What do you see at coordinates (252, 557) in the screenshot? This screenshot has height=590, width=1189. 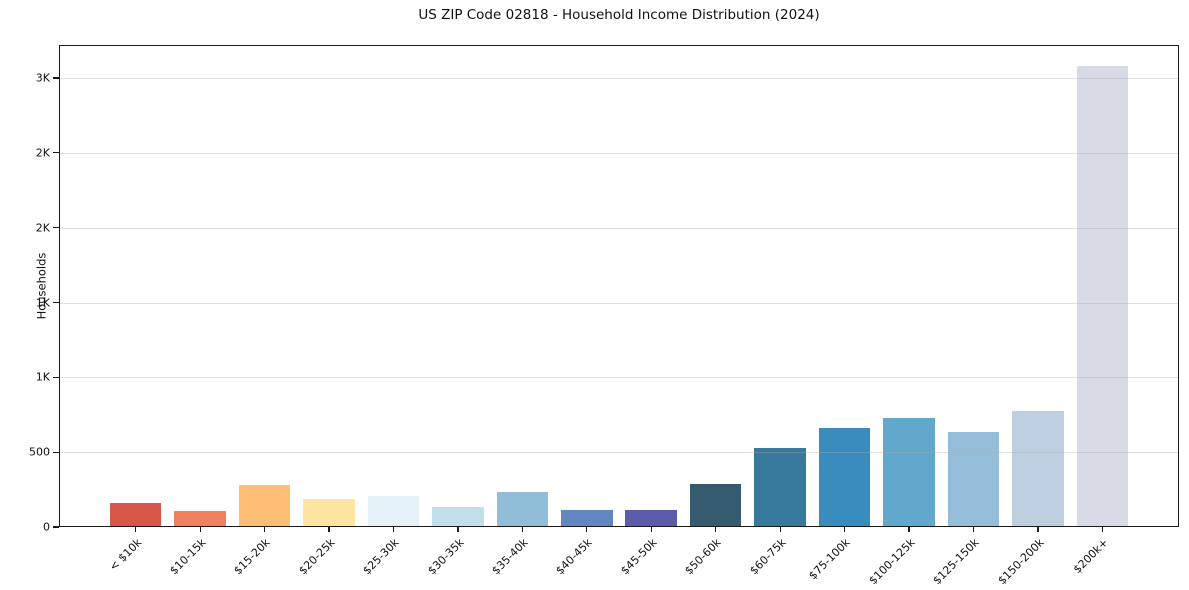 I see `x-tick-label: $15-20k` at bounding box center [252, 557].